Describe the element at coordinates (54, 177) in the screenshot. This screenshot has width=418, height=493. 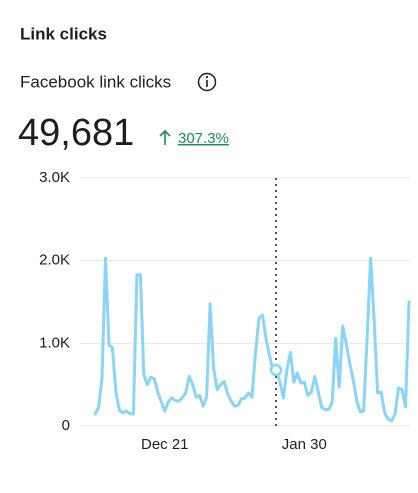
I see `y-tick-label: 3.0K` at that location.